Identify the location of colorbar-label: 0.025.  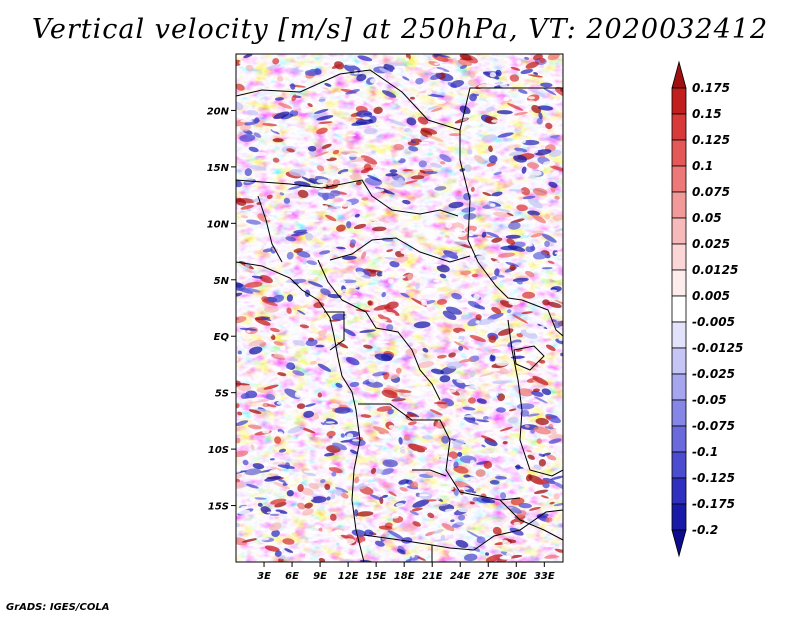
(711, 244).